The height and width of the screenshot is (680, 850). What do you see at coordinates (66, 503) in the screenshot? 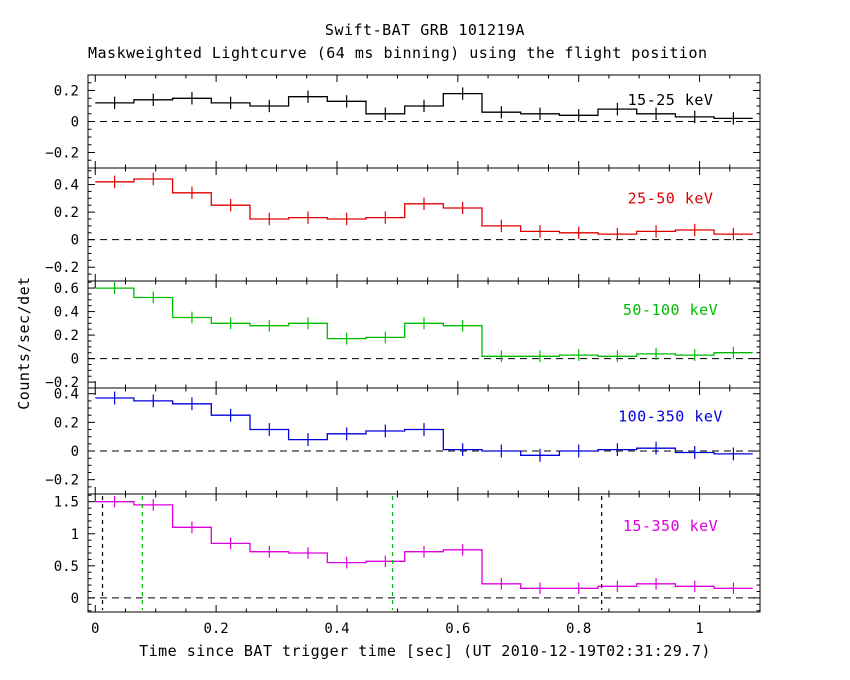
I see `svg-text: 1.5` at bounding box center [66, 503].